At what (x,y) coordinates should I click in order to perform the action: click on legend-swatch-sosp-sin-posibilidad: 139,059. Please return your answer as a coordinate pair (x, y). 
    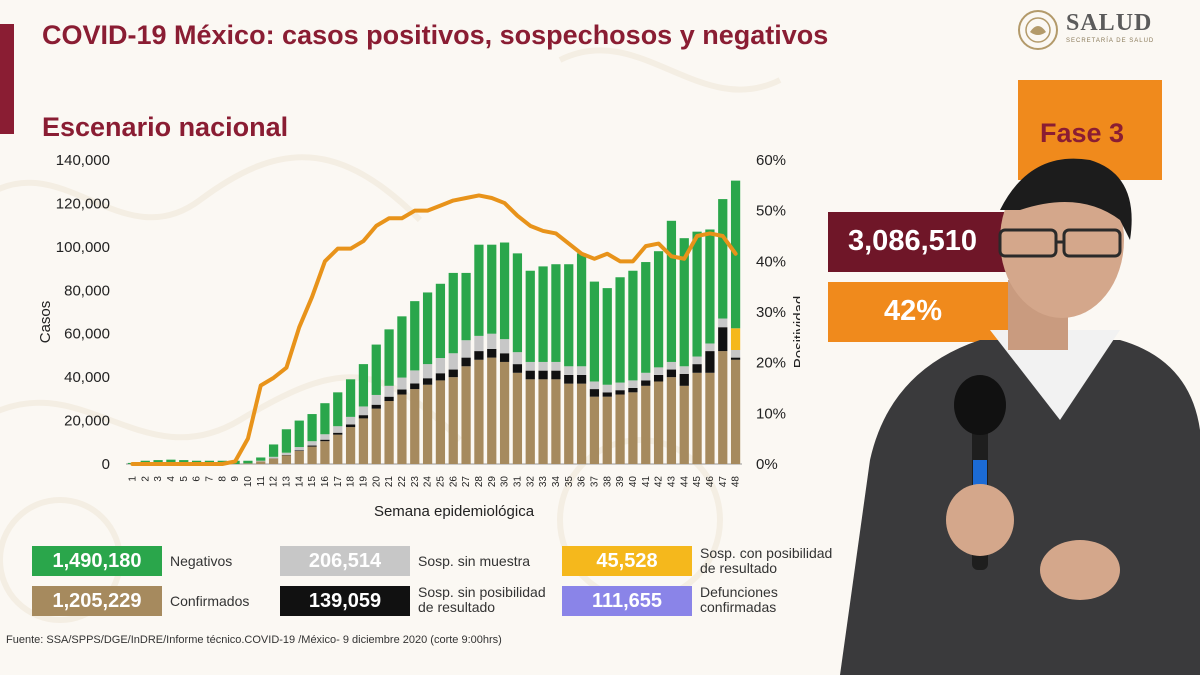
    Looking at the image, I should click on (345, 601).